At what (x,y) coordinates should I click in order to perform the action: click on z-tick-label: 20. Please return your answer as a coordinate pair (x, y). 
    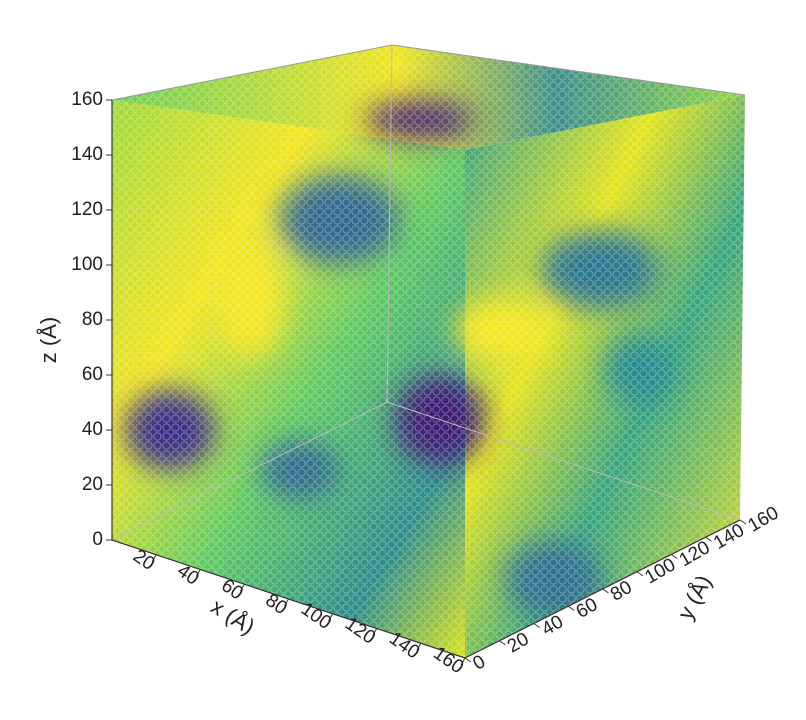
    Looking at the image, I should click on (92, 484).